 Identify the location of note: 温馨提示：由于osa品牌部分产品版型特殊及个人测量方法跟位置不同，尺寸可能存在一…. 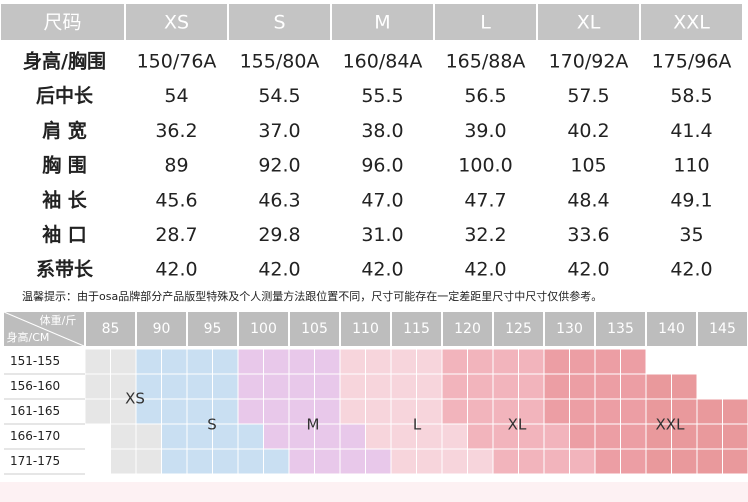
(312, 296).